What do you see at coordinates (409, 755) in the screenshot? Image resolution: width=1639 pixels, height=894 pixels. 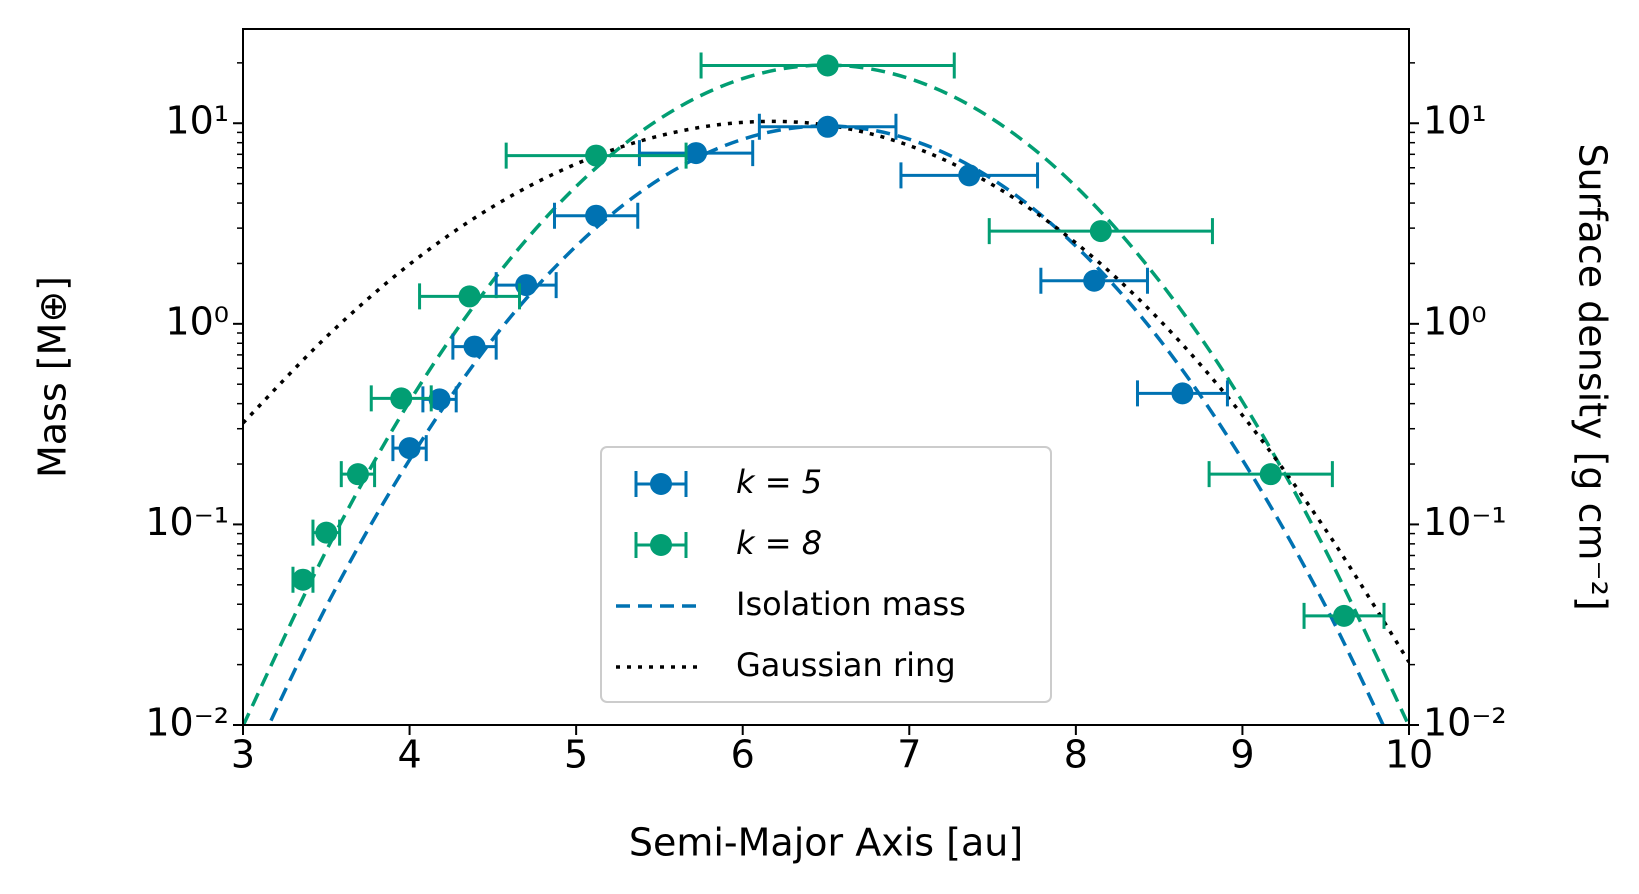 I see `x-tick-label: 4` at bounding box center [409, 755].